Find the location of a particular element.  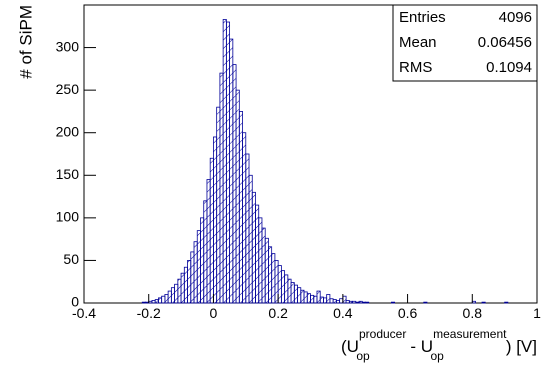

stats-box is located at coordinates (465, 43).